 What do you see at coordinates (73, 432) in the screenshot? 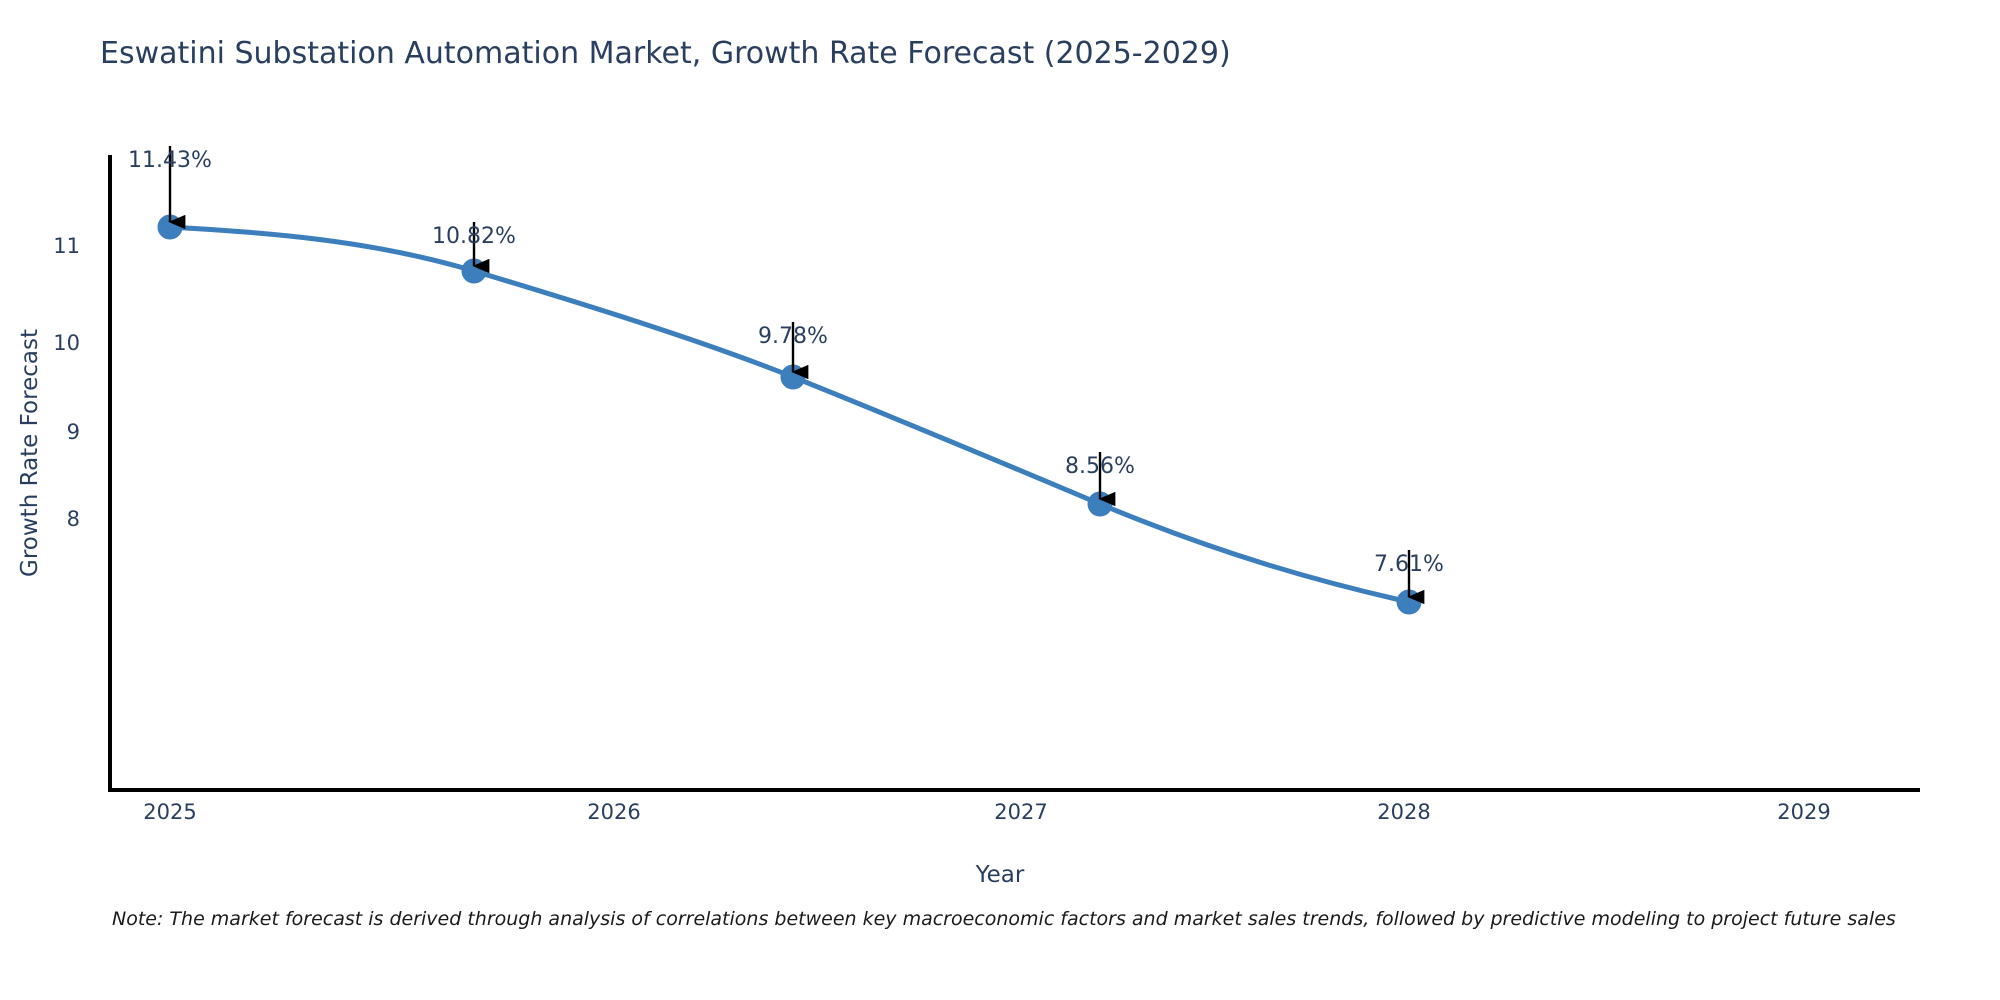
I see `y-tick-label-9: 9` at bounding box center [73, 432].